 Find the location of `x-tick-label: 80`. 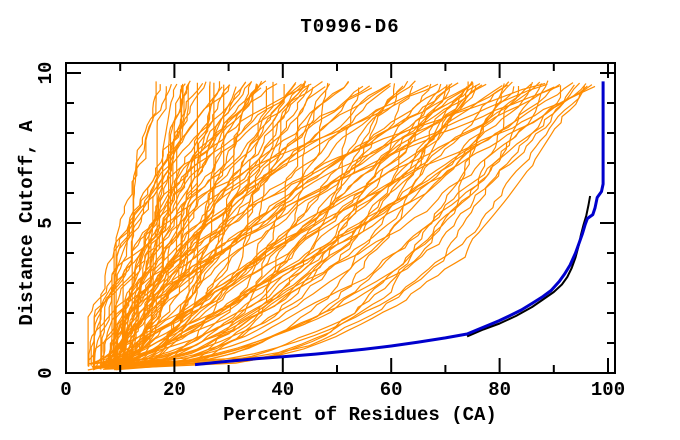

x-tick-label: 80 is located at coordinates (499, 390).